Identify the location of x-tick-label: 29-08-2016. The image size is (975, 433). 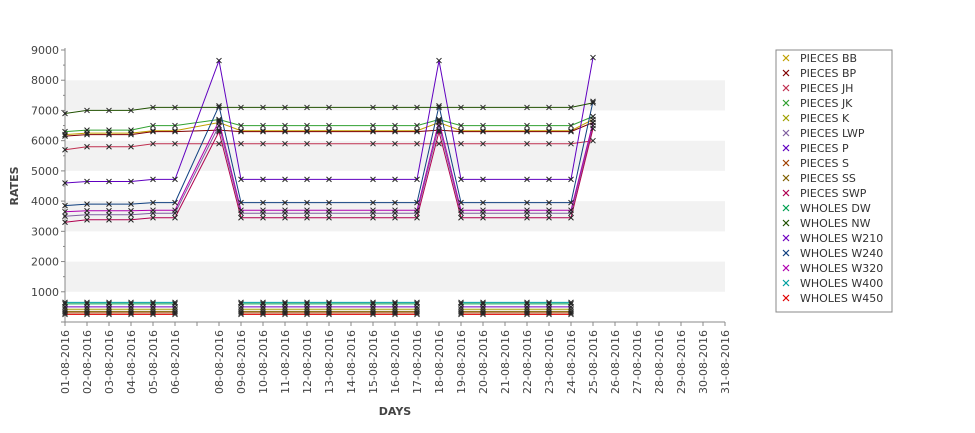
(681, 362).